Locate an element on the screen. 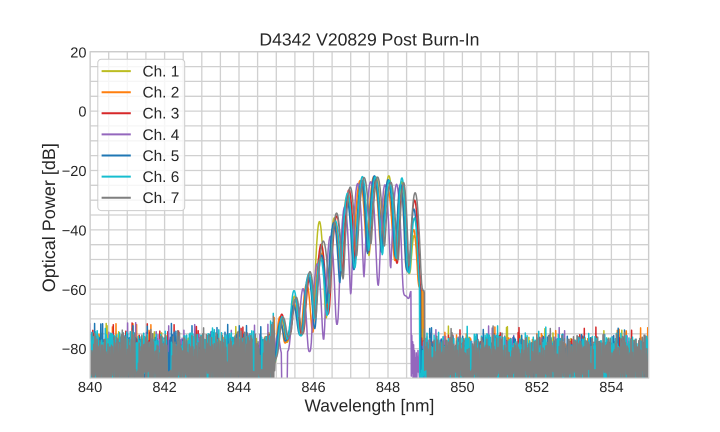 The height and width of the screenshot is (432, 720). svg-text: 840 is located at coordinates (90, 388).